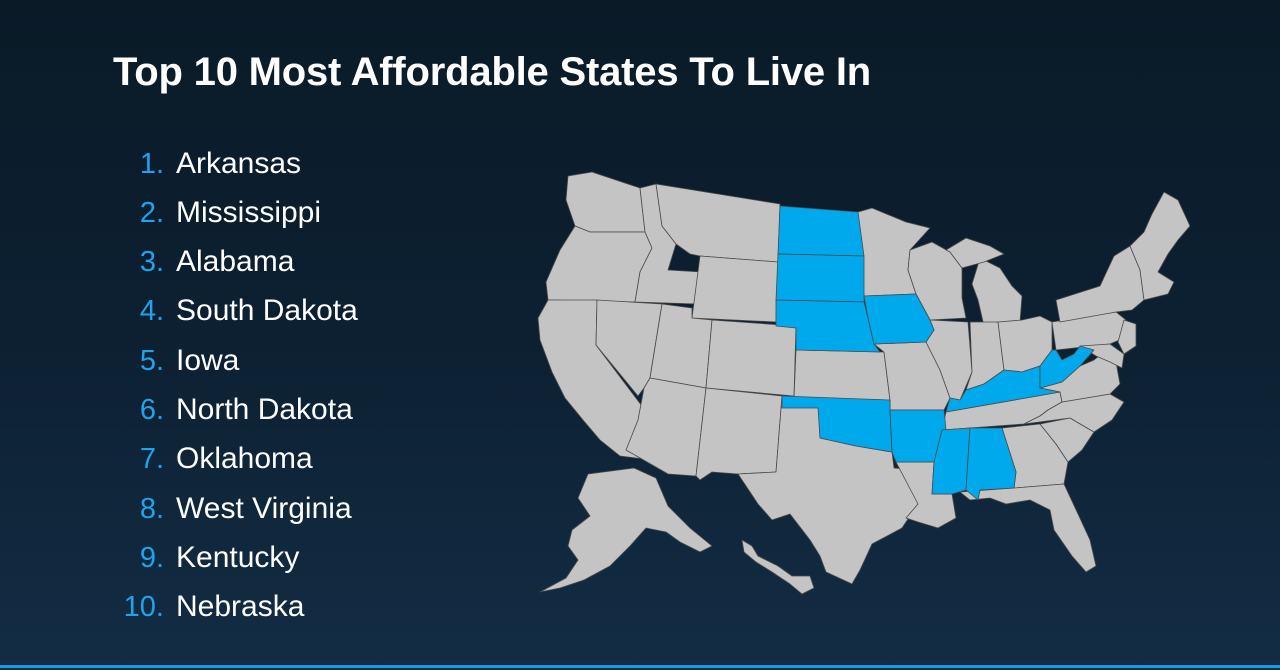 The height and width of the screenshot is (670, 1280). I want to click on rank-number: 8., so click(151, 509).